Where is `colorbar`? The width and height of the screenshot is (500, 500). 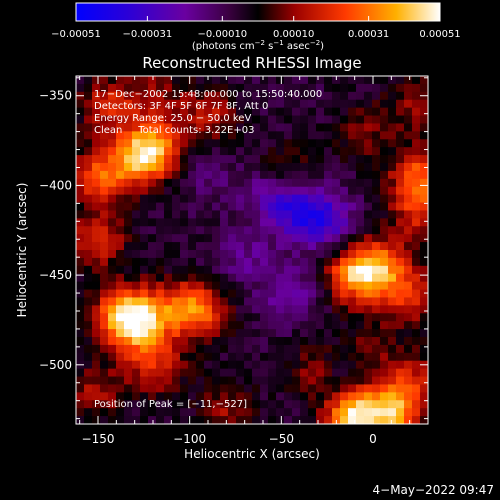
colorbar is located at coordinates (258, 12).